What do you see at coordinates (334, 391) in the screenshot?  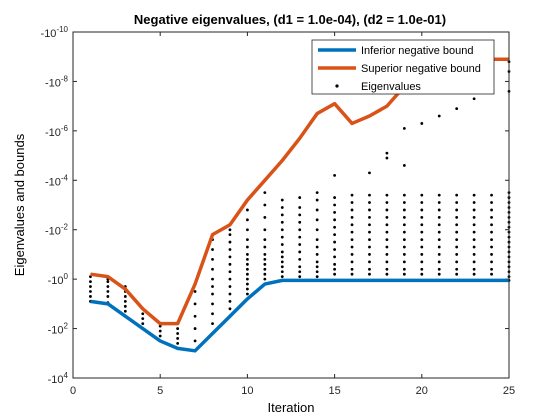 I see `x-tick-label: 15` at bounding box center [334, 391].